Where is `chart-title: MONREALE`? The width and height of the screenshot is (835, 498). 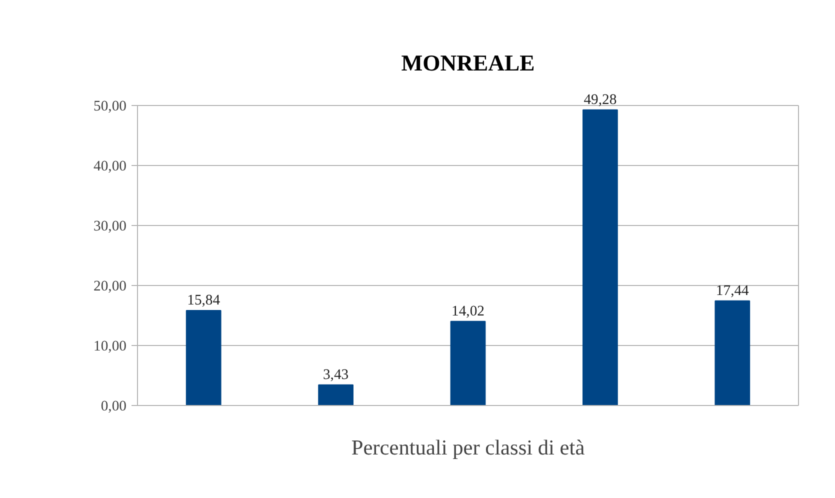
chart-title: MONREALE is located at coordinates (468, 63).